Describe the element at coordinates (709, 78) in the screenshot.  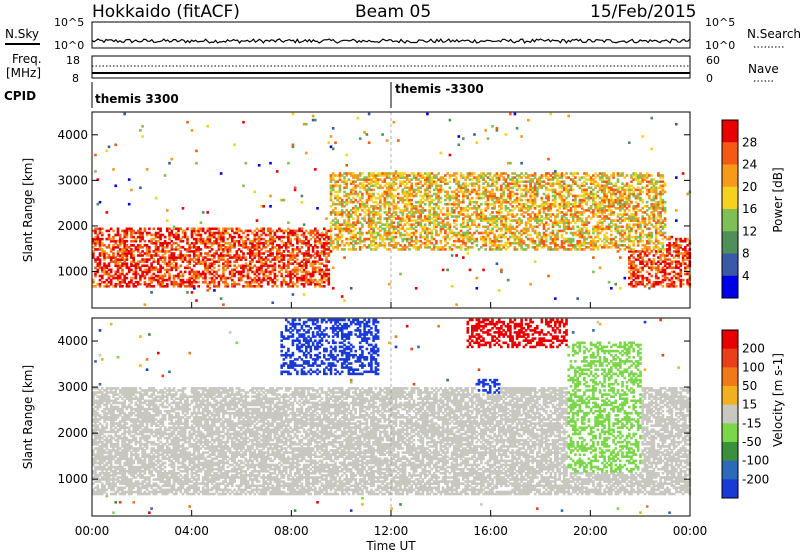
I see `nave-tick-low: 0` at that location.